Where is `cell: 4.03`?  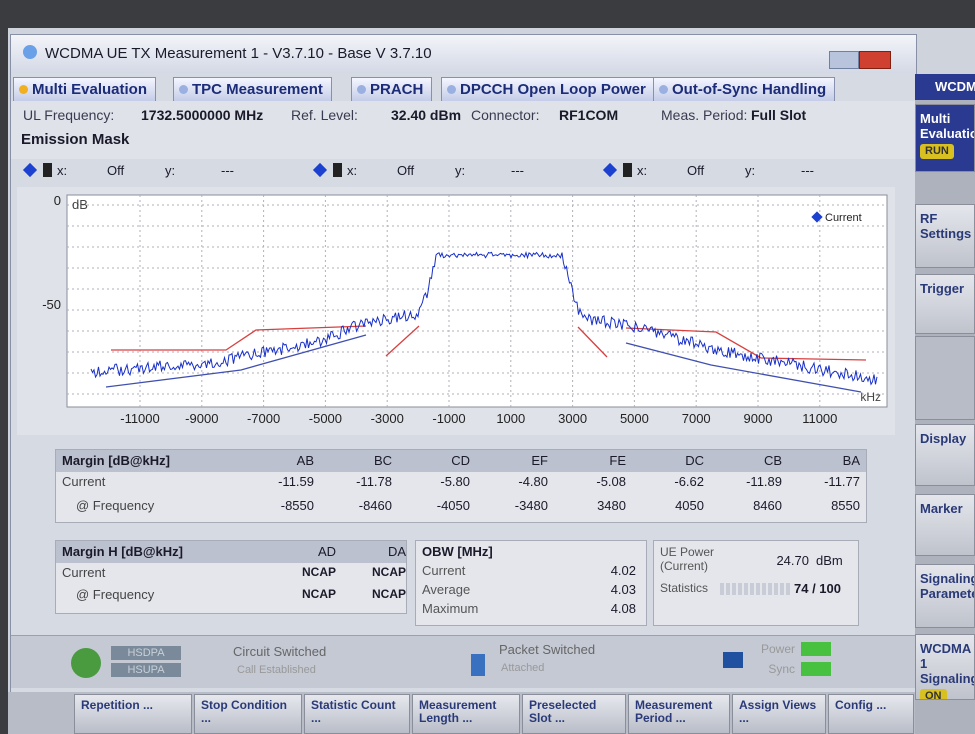
cell: 4.03 is located at coordinates (623, 589).